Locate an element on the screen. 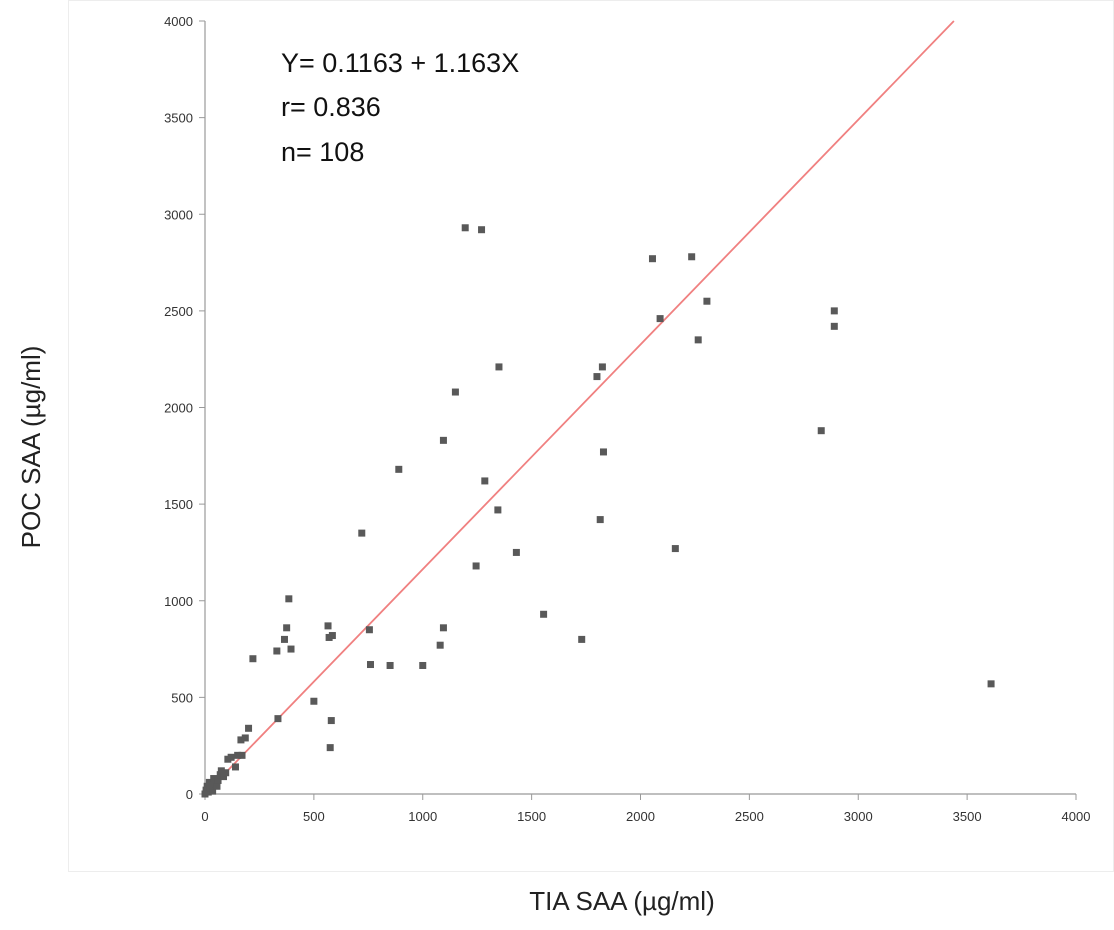  x-tick-label: 4000 is located at coordinates (1076, 816).